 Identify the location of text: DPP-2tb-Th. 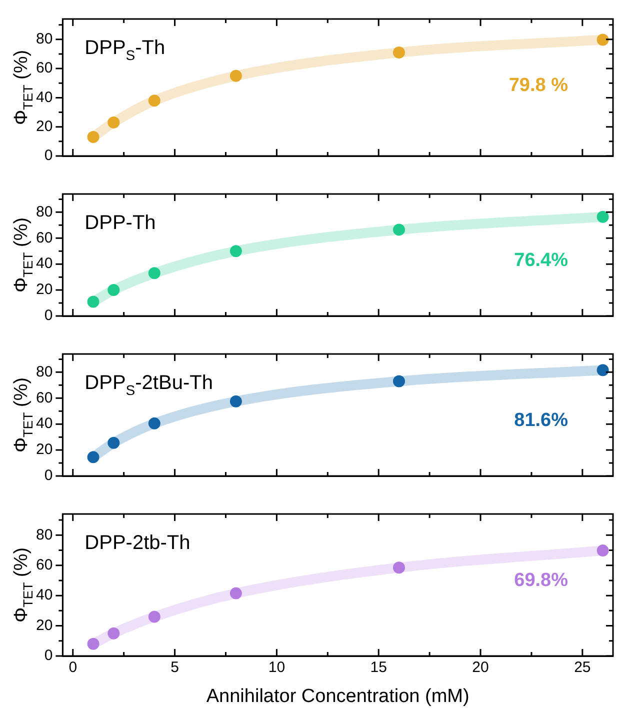
(137, 543).